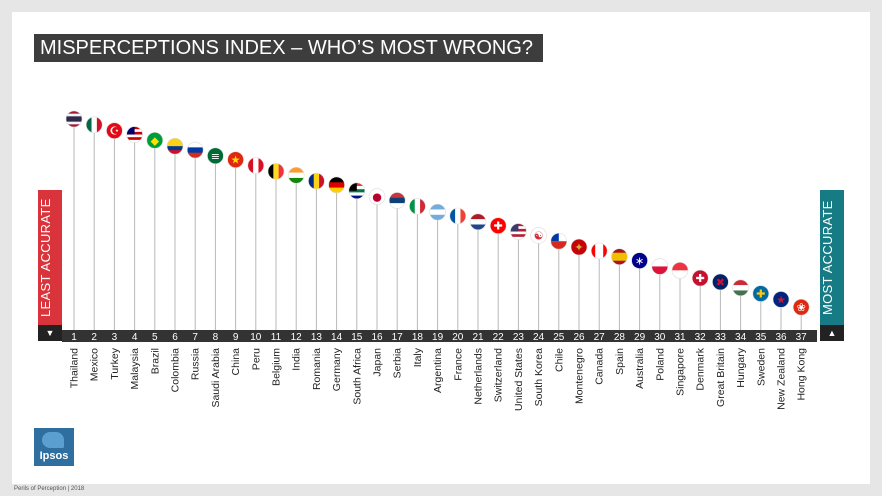 The width and height of the screenshot is (882, 496). I want to click on flag-marker: ●, so click(377, 196).